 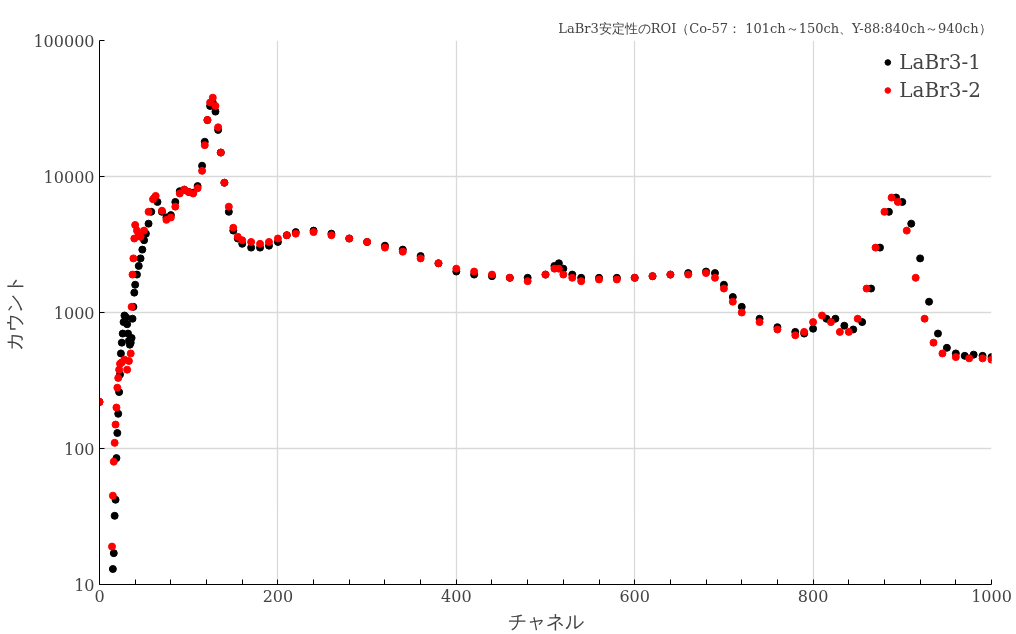 What do you see at coordinates (634, 596) in the screenshot?
I see `x-tick-label: 600` at bounding box center [634, 596].